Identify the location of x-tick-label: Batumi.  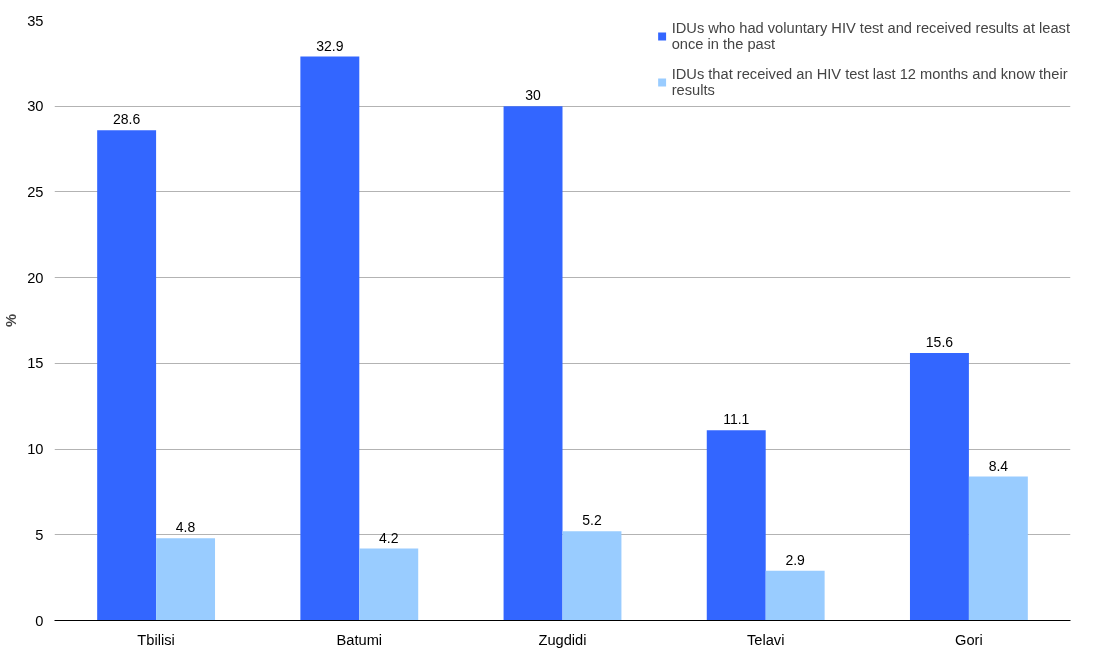
(359, 639).